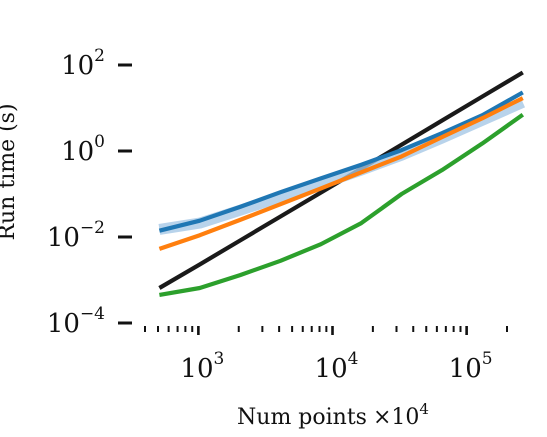 Image resolution: width=547 pixels, height=437 pixels. Describe the element at coordinates (76, 235) in the screenshot. I see `y-tick-label-2: 10⁻²` at that location.